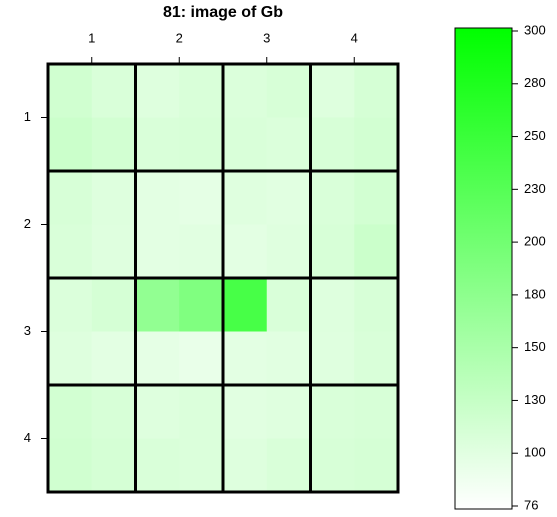 This screenshot has height=517, width=557. Describe the element at coordinates (27, 223) in the screenshot. I see `y-tick-label: 2` at that location.